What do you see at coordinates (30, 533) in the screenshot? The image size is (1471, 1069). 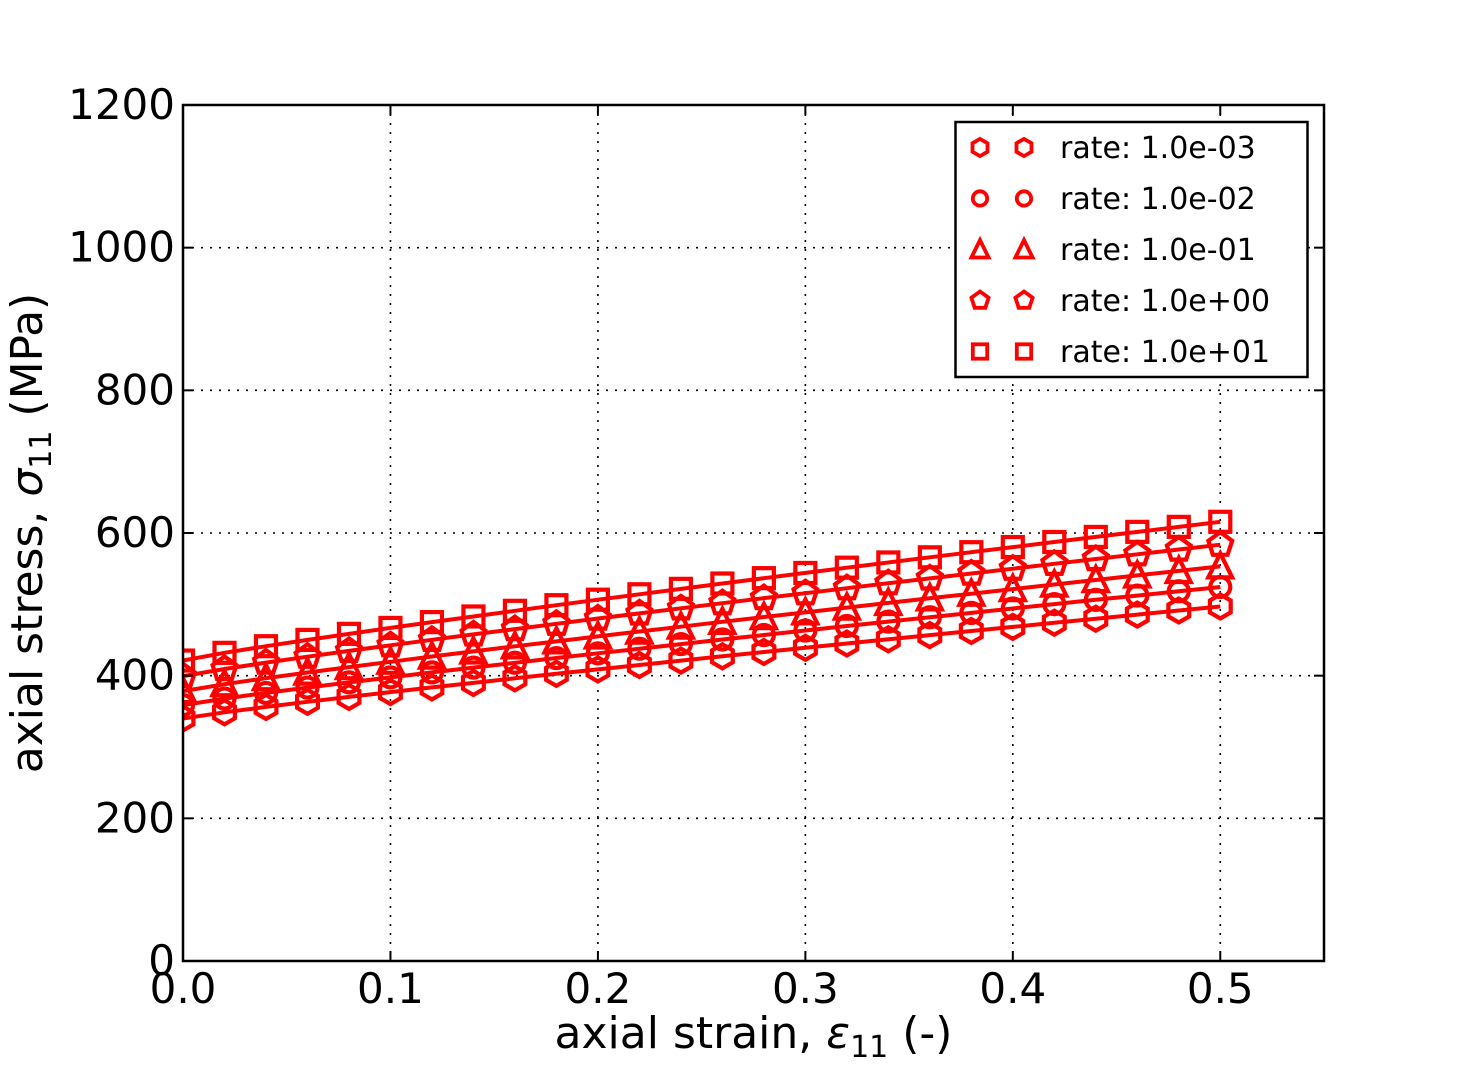 I see `y-axis-label: axial stress, σ11 (MPa)` at bounding box center [30, 533].